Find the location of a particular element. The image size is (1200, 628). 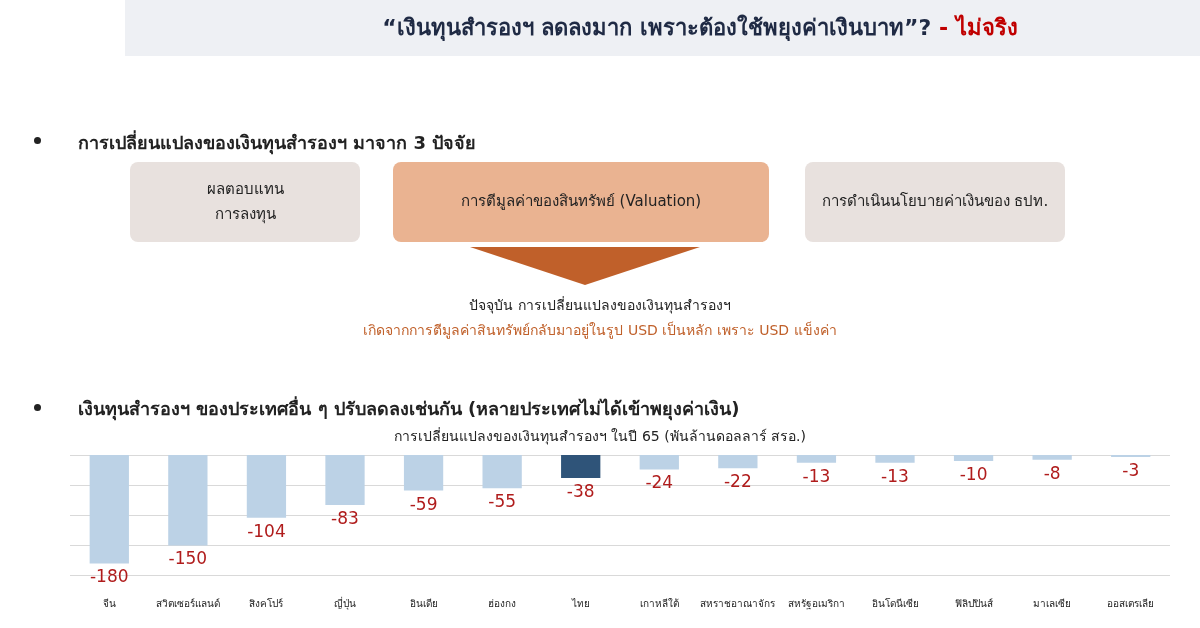

x-tick-label: ฟิลิปปินส์ is located at coordinates (973, 603).